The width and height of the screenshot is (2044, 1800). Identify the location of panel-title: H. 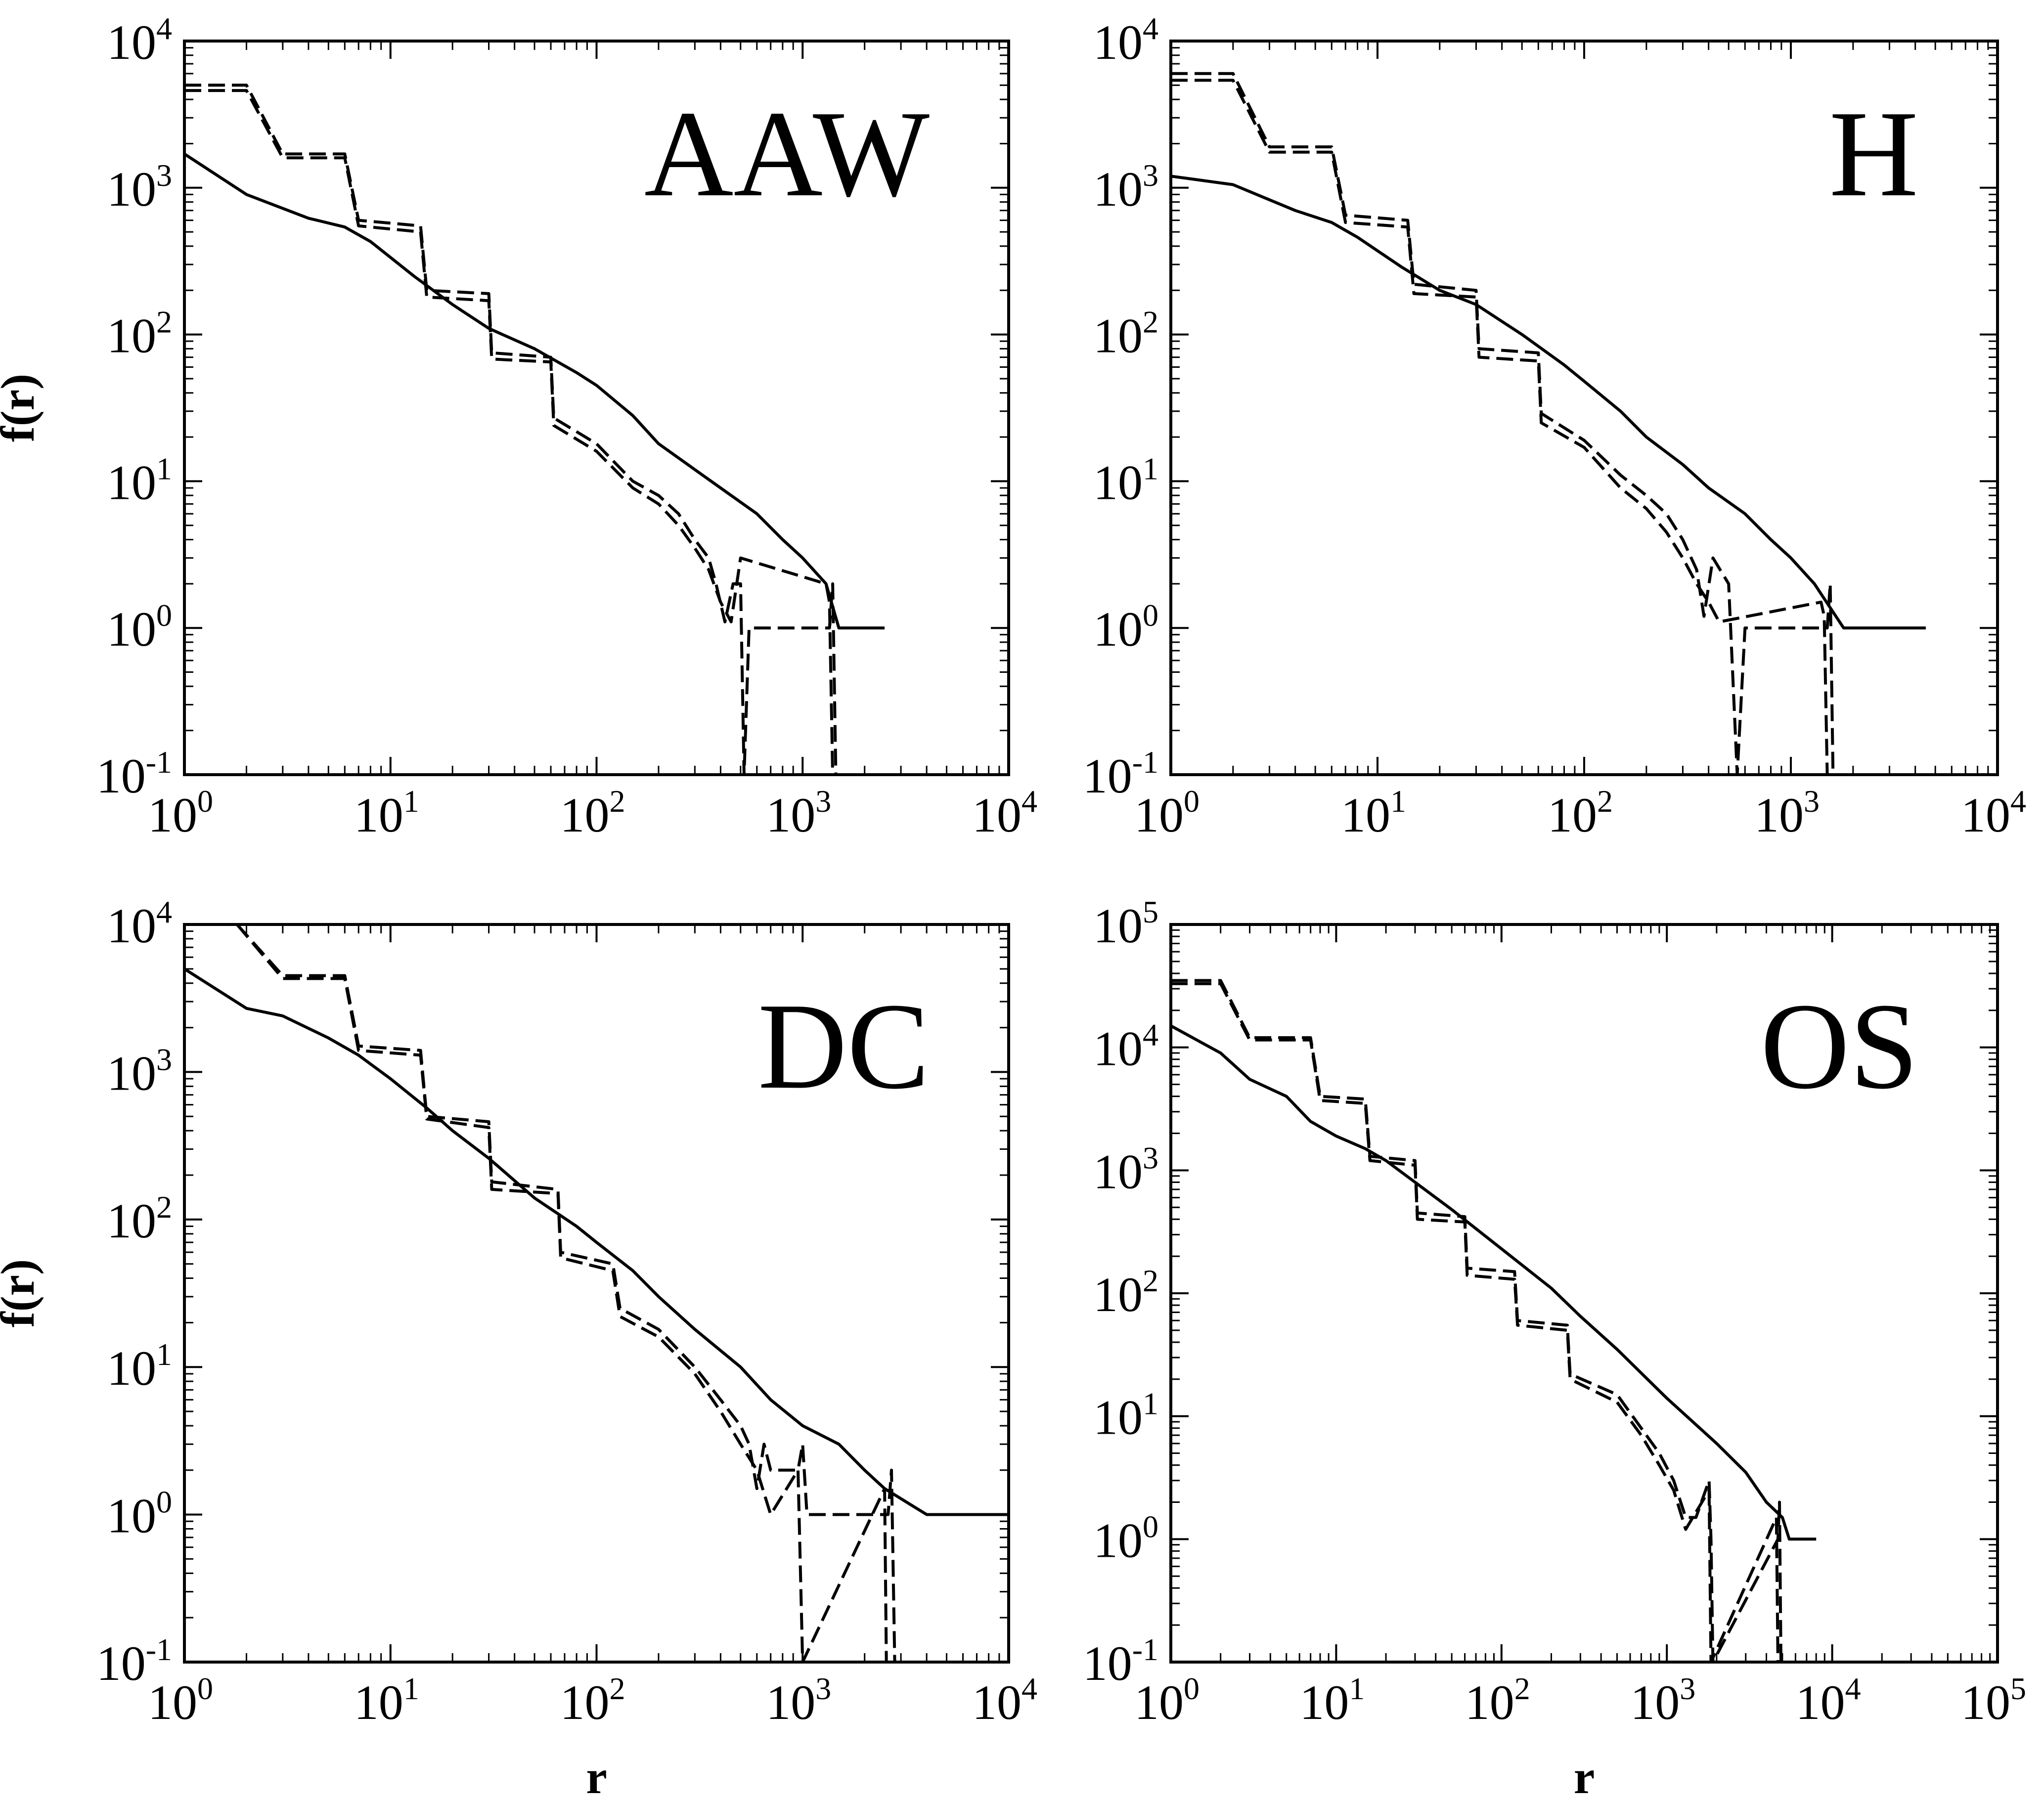
(1873, 154).